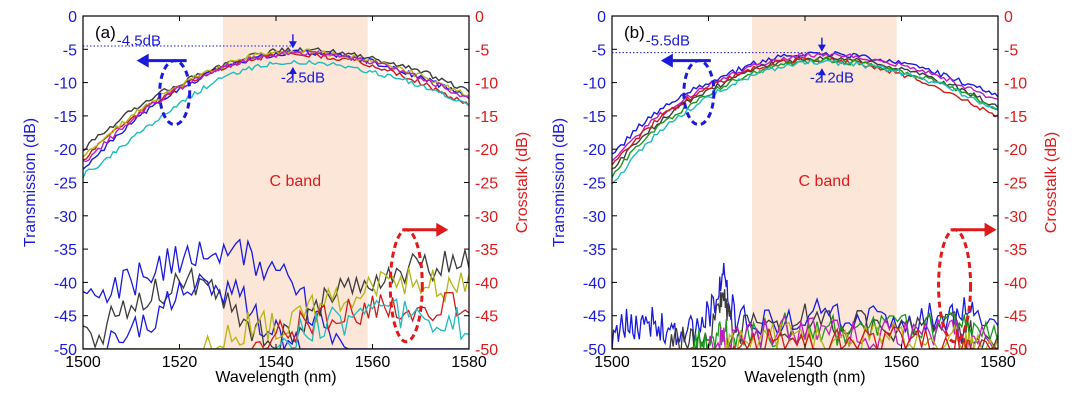  I want to click on panel-label: (b), so click(634, 32).